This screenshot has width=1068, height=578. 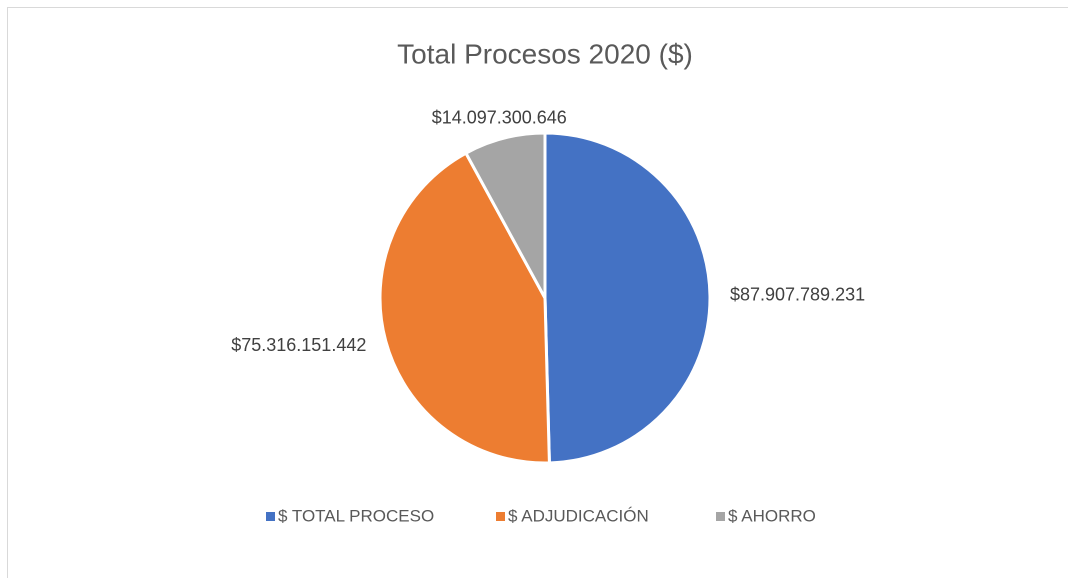 What do you see at coordinates (356, 515) in the screenshot?
I see `legend-label: $ TOTAL PROCESO` at bounding box center [356, 515].